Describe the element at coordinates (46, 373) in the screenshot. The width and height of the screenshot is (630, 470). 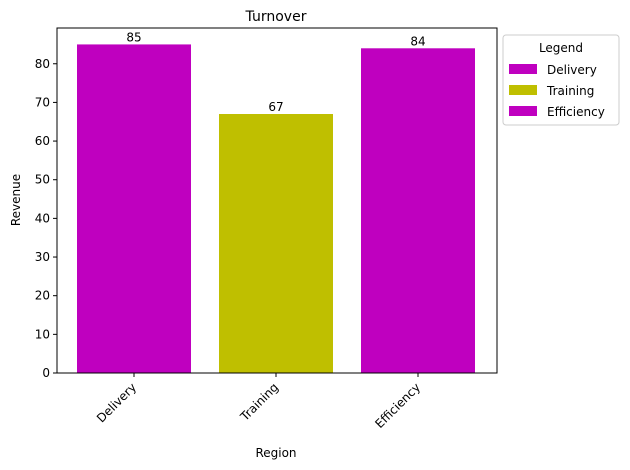
I see `y-tick-label: 0` at that location.